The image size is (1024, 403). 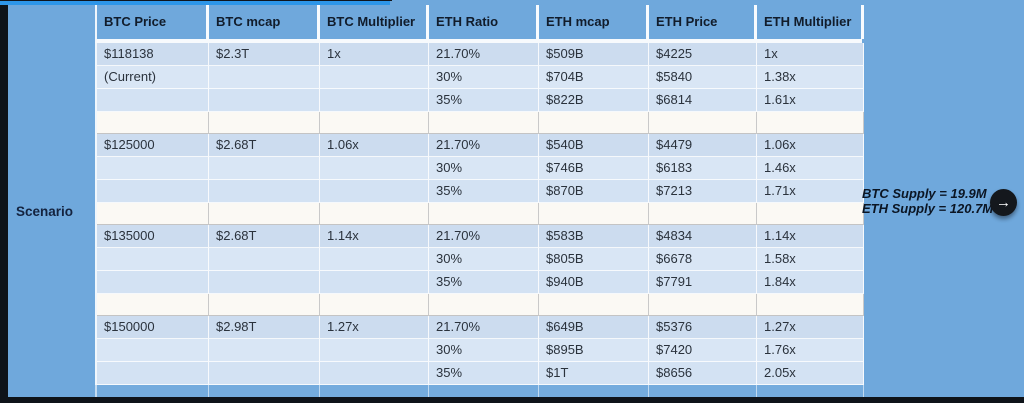 What do you see at coordinates (153, 145) in the screenshot?
I see `table-cell: $125000` at bounding box center [153, 145].